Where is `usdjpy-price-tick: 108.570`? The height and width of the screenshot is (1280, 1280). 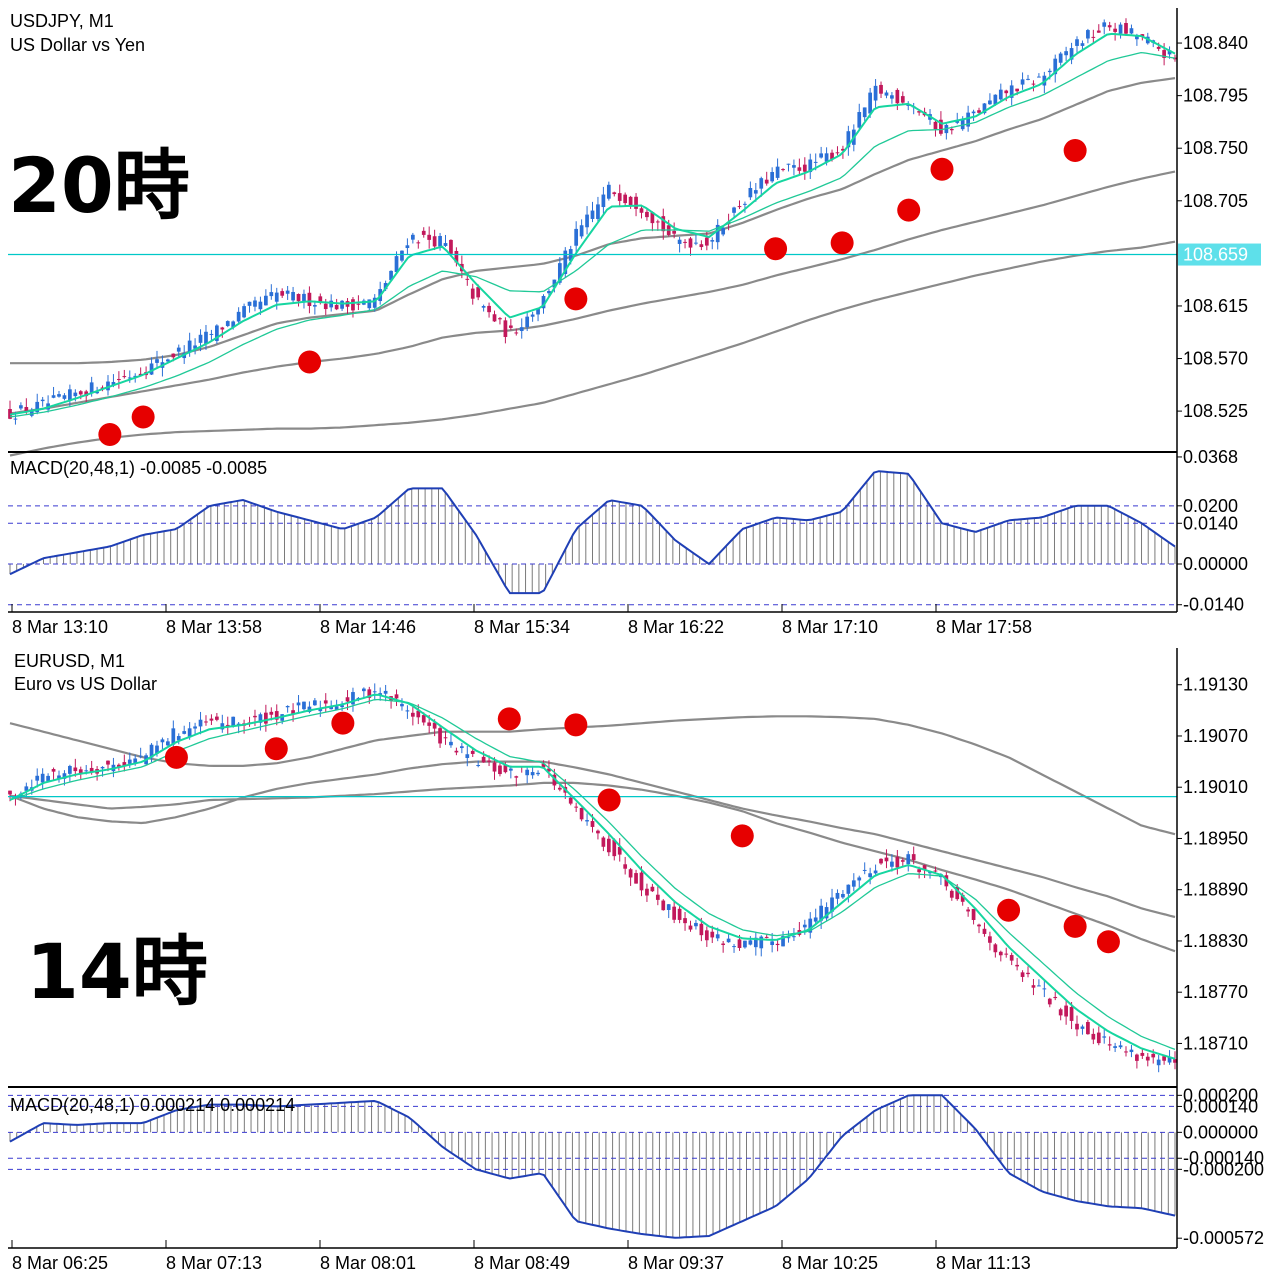 usdjpy-price-tick: 108.570 is located at coordinates (1215, 359).